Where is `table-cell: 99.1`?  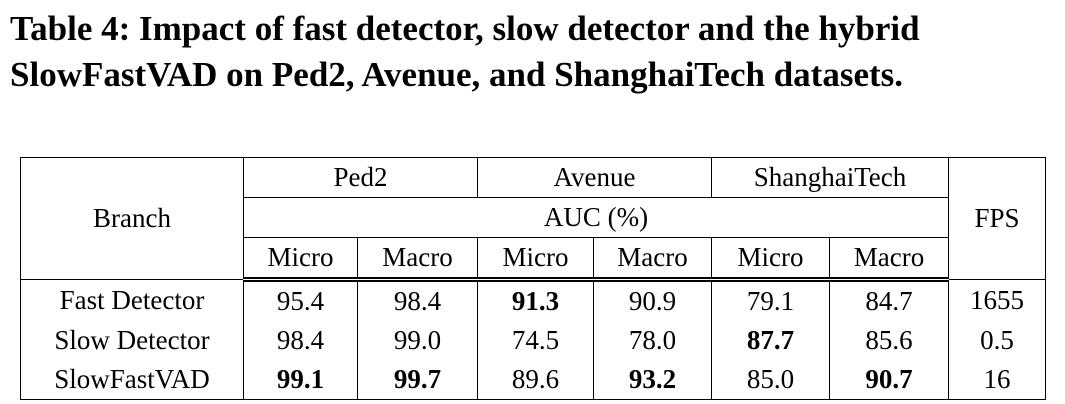 table-cell: 99.1 is located at coordinates (300, 380).